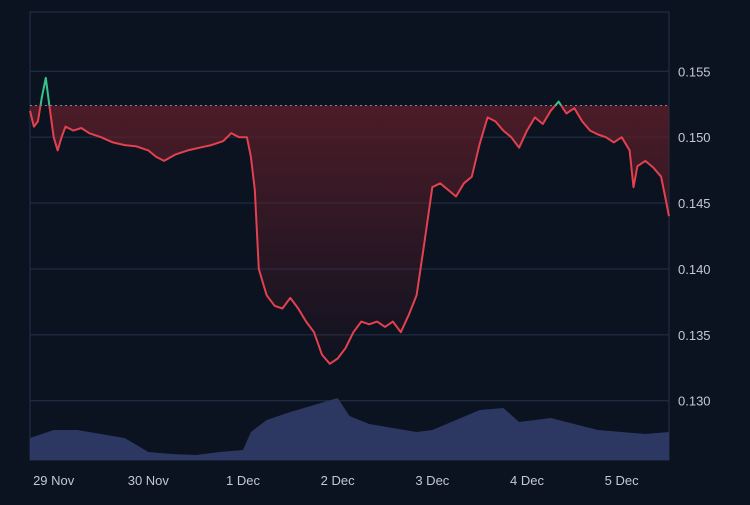  I want to click on x-tick-label: 30 Nov, so click(149, 480).